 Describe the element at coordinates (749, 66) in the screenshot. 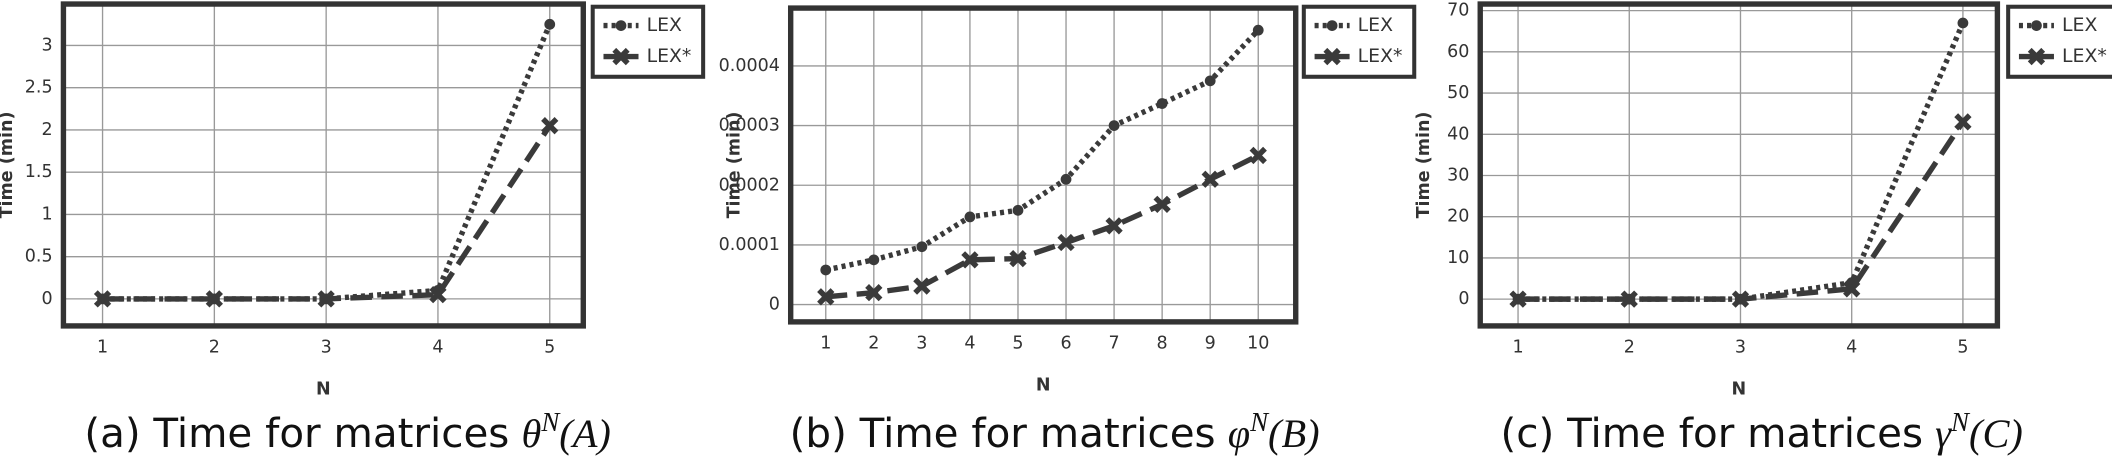

I see `y-tick-label: 0.0004` at that location.